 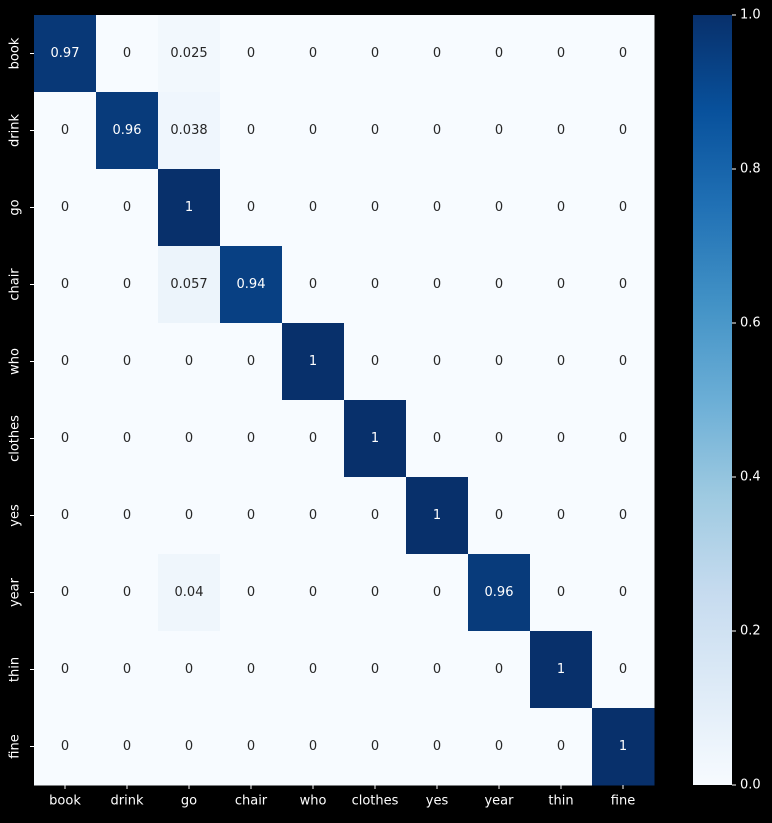 What do you see at coordinates (15, 207) in the screenshot?
I see `y-tick-label: go` at bounding box center [15, 207].